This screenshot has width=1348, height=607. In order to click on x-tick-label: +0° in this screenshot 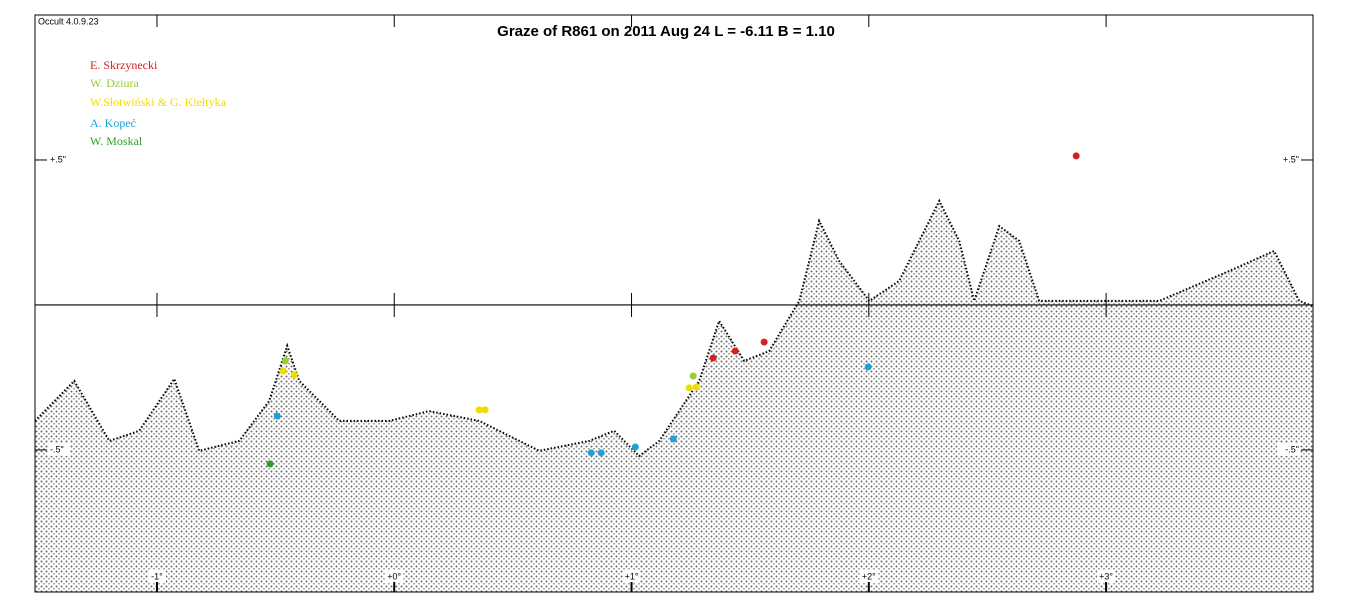, I will do `click(394, 576)`.